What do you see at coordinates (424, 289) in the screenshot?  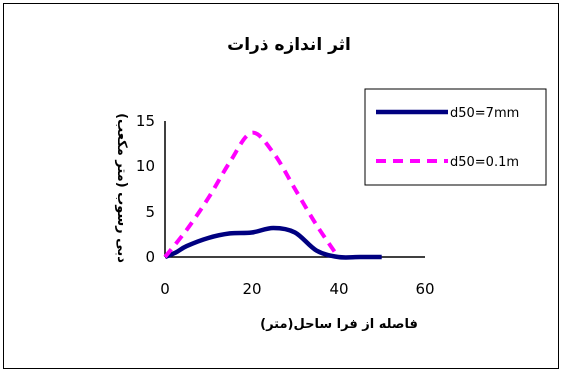 I see `x-tick-label: 60` at bounding box center [424, 289].